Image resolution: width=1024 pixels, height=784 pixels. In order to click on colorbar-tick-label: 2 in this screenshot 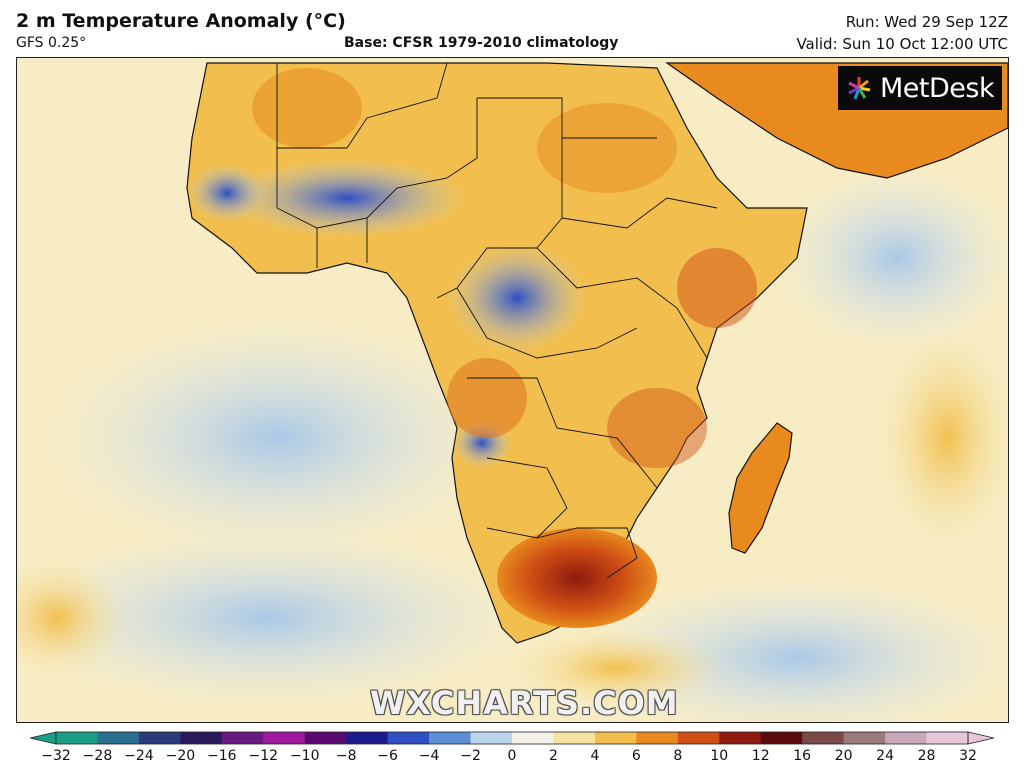, I will do `click(553, 756)`.